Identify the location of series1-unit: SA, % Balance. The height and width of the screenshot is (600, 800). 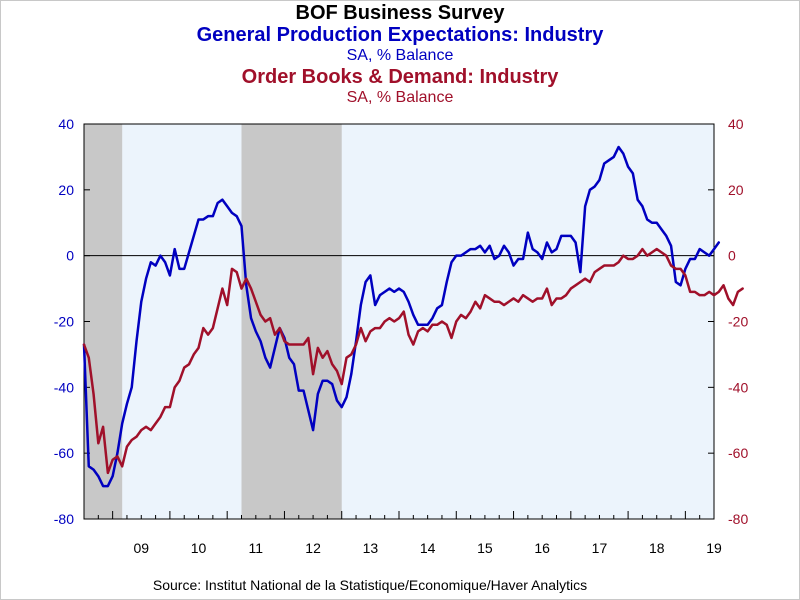
(400, 55).